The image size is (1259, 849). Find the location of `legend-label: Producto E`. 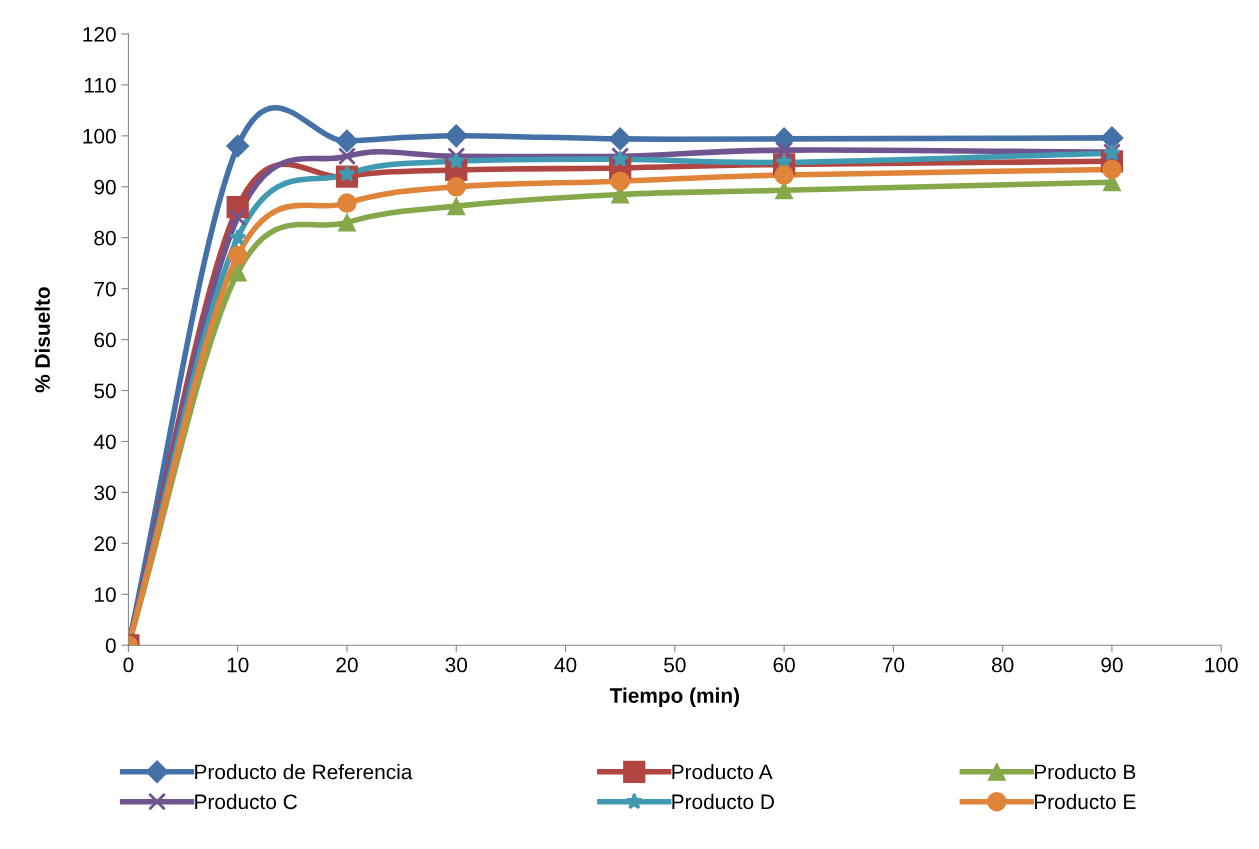

legend-label: Producto E is located at coordinates (1085, 801).